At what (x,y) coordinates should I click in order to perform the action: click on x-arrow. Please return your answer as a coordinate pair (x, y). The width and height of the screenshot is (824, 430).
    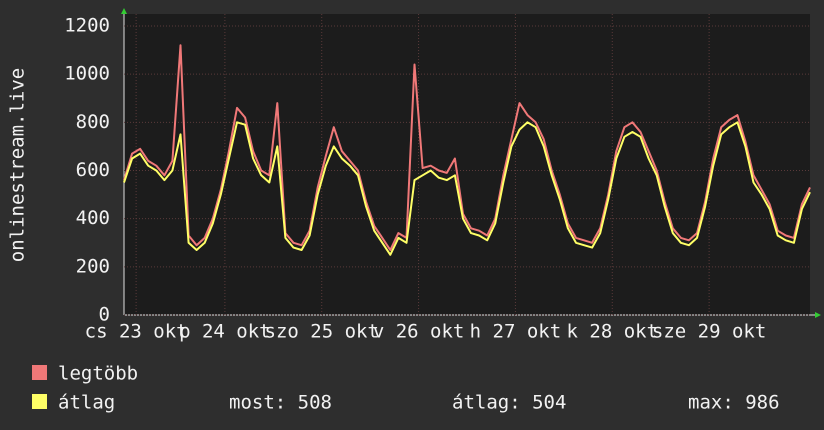
    Looking at the image, I should click on (818, 315).